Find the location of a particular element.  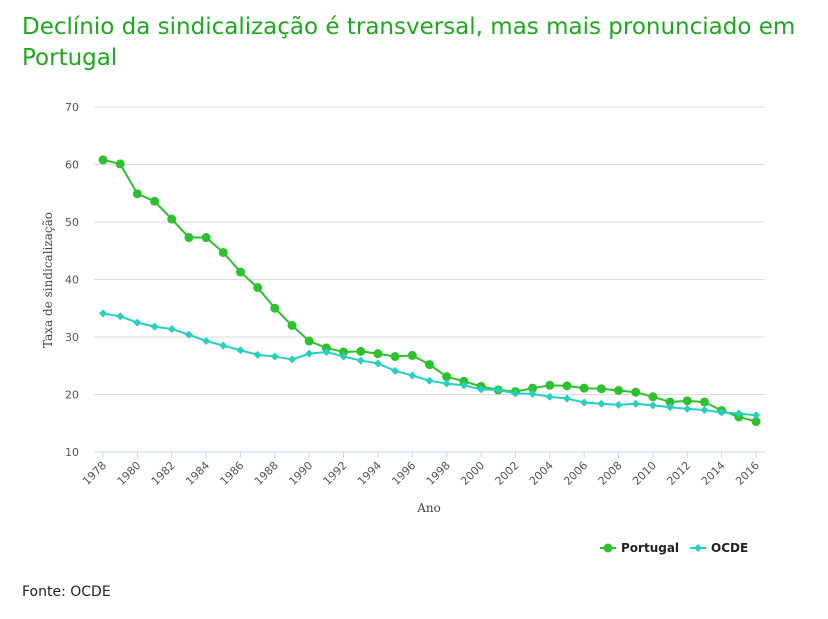

x-tick-label: 2004 is located at coordinates (541, 473).